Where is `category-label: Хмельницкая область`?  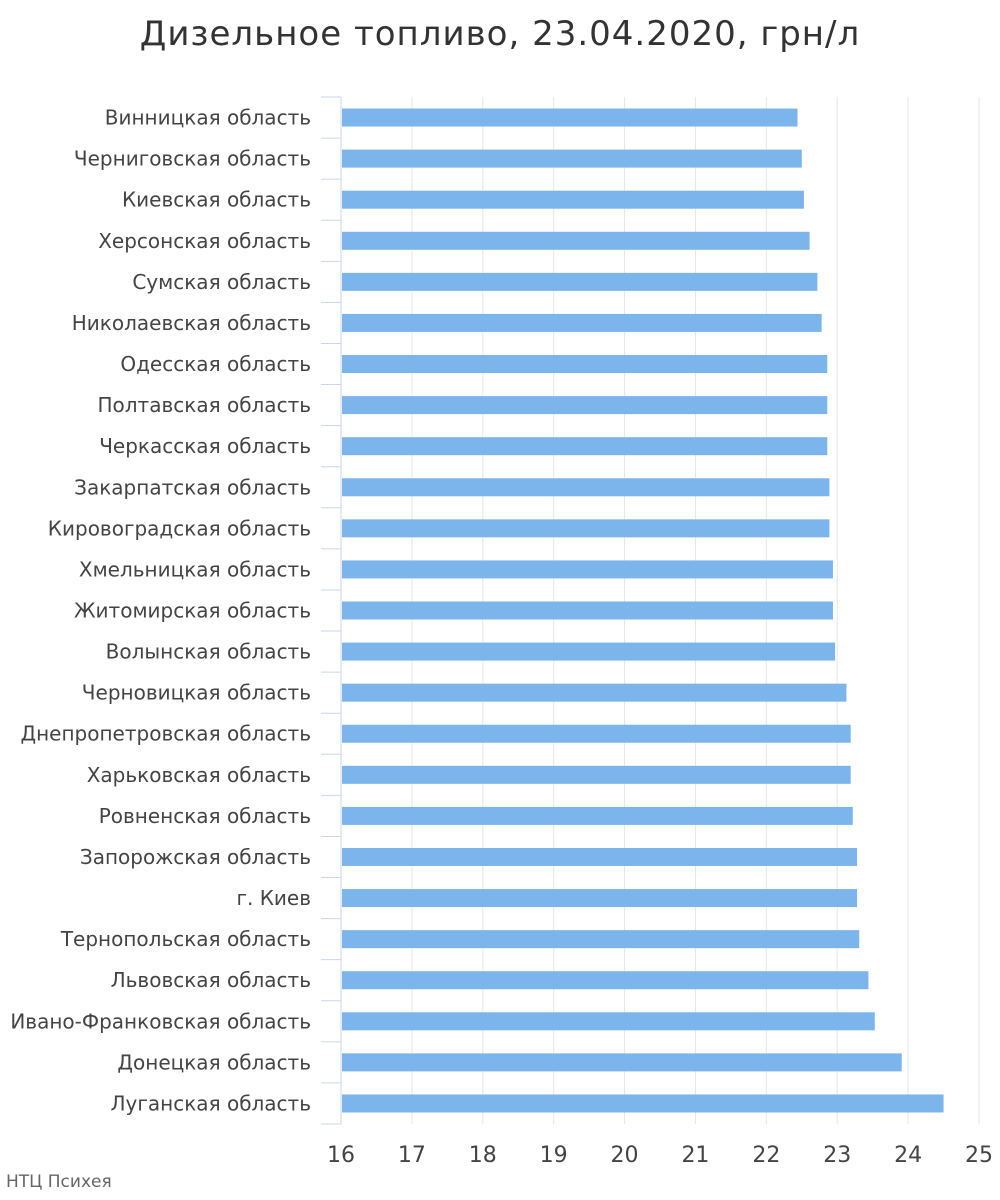 category-label: Хмельницкая область is located at coordinates (195, 569).